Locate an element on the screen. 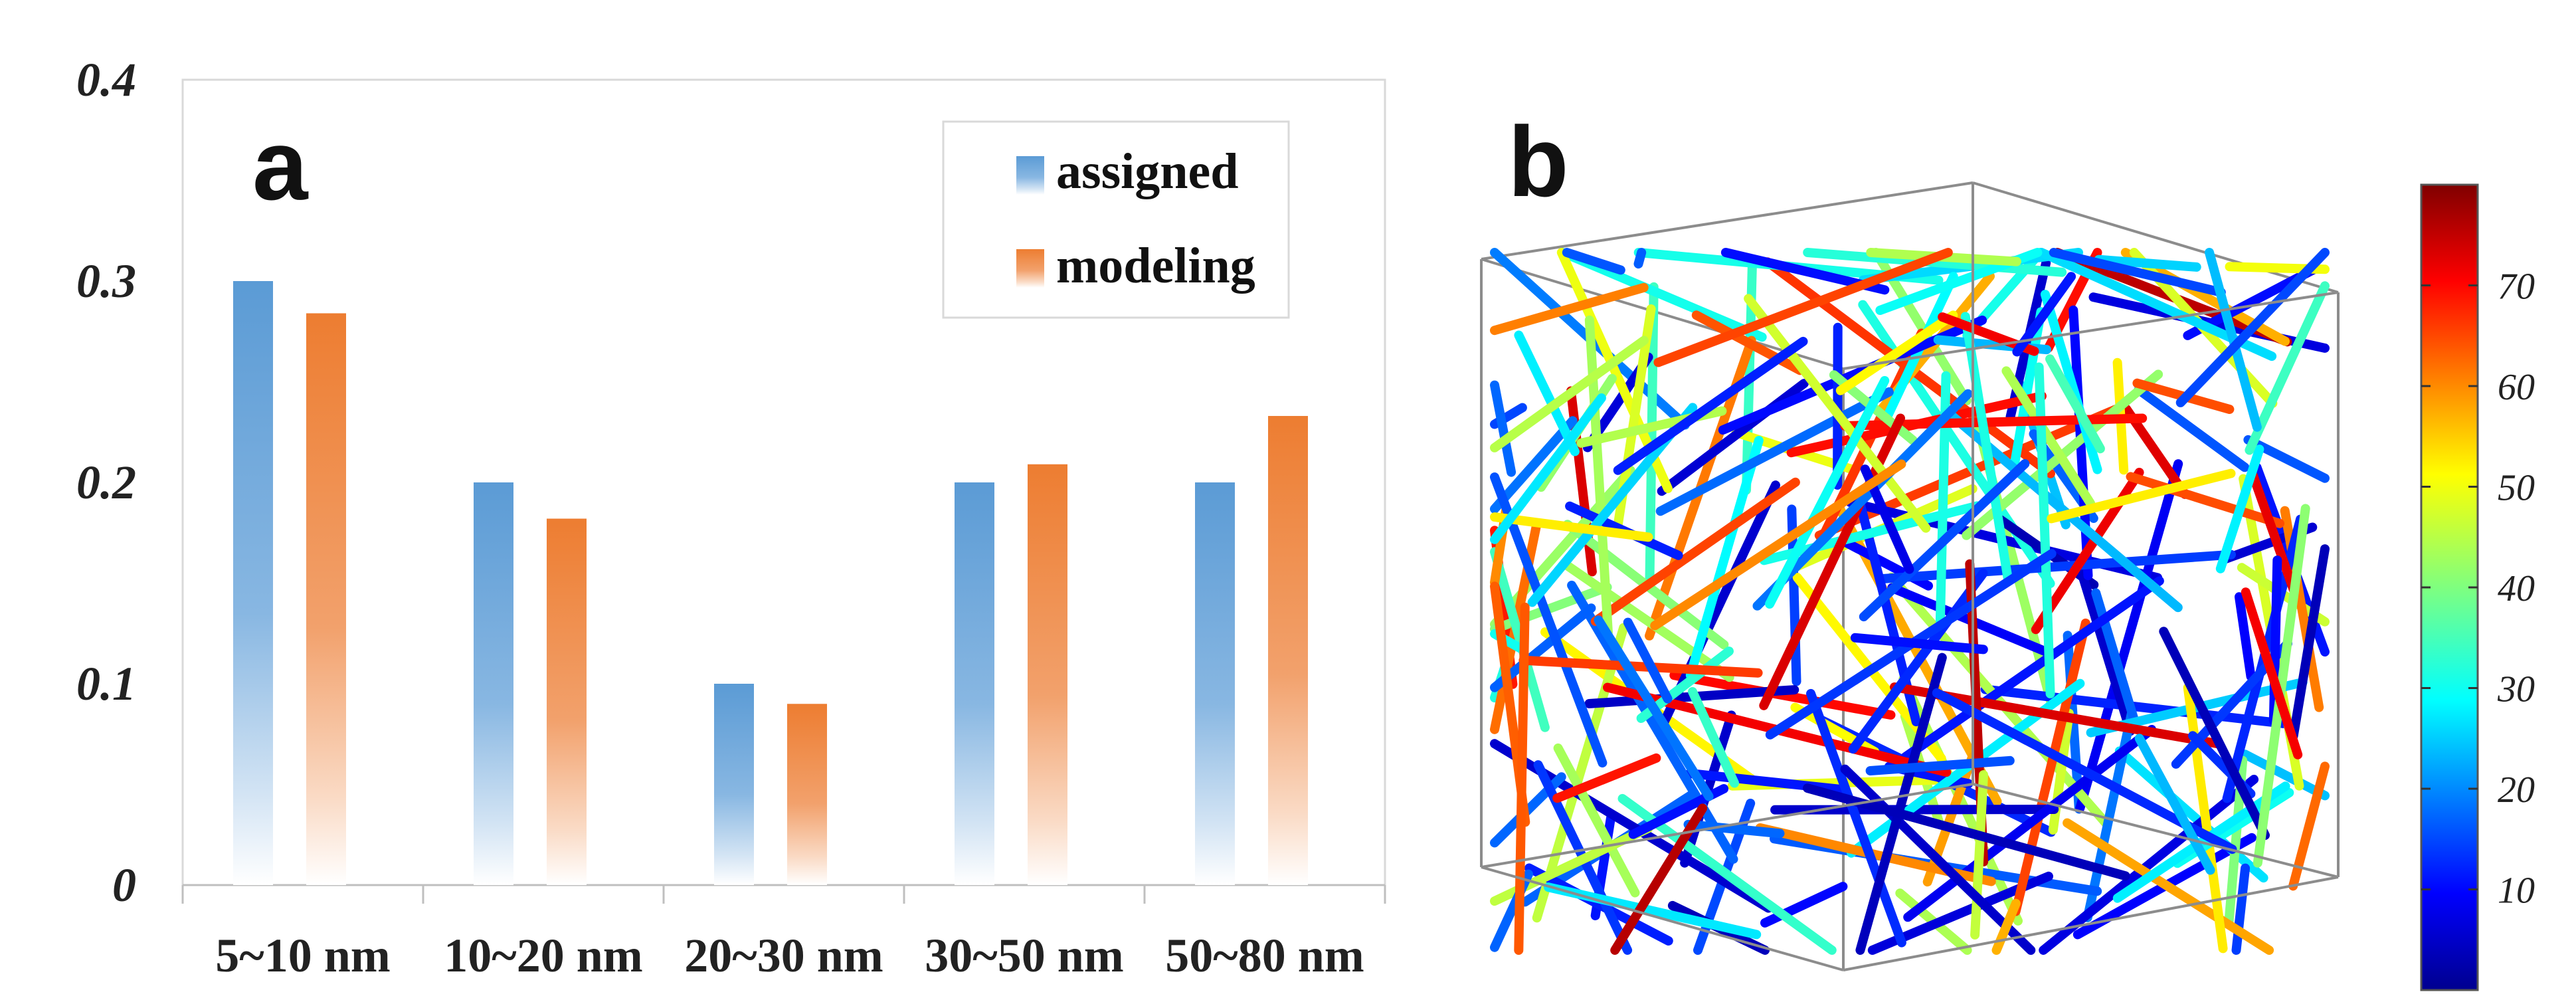 The image size is (2576, 1008). y-tick-label: 0.4 is located at coordinates (106, 79).